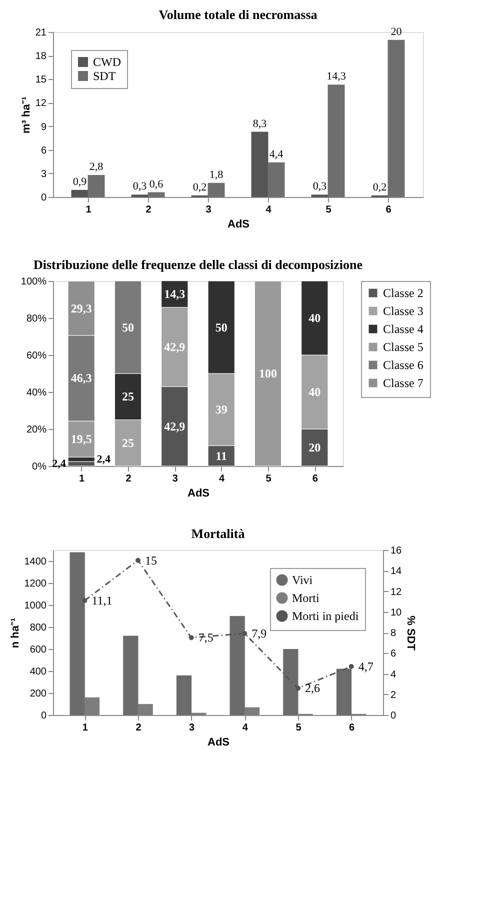 Image resolution: width=496 pixels, height=913 pixels. Describe the element at coordinates (218, 533) in the screenshot. I see `chart-title: Mortalità` at that location.